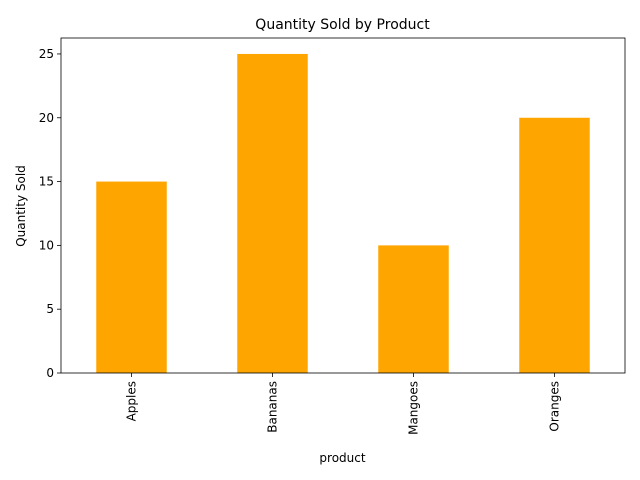  I want to click on y-tick-label: 25, so click(46, 54).